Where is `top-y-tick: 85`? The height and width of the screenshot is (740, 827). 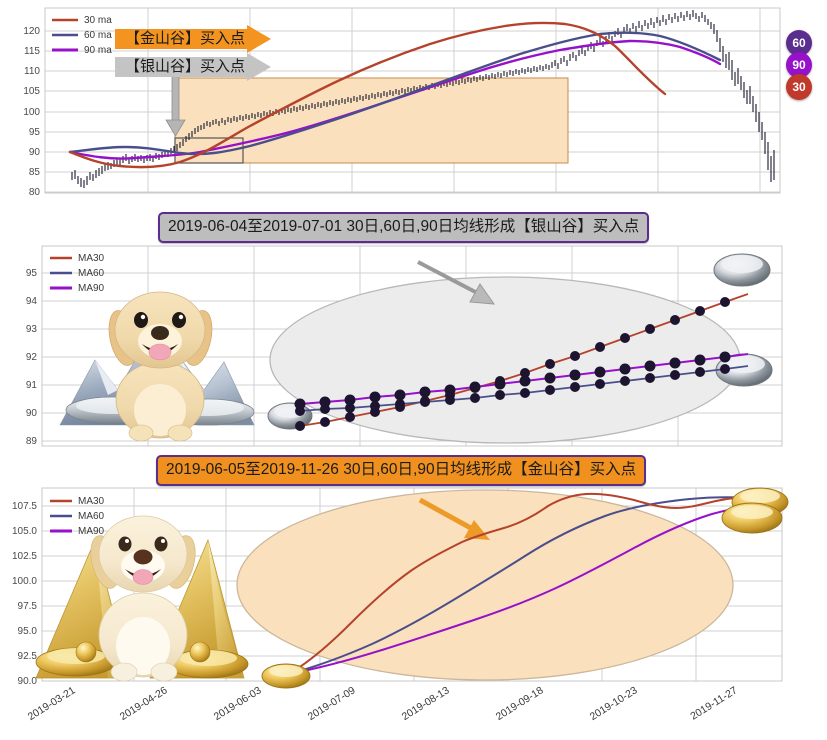 top-y-tick: 85 is located at coordinates (35, 172).